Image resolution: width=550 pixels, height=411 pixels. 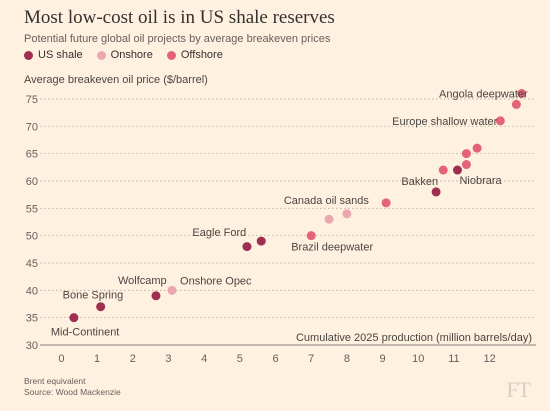 What do you see at coordinates (201, 55) in the screenshot?
I see `legend-label-offshore: Offshore` at bounding box center [201, 55].